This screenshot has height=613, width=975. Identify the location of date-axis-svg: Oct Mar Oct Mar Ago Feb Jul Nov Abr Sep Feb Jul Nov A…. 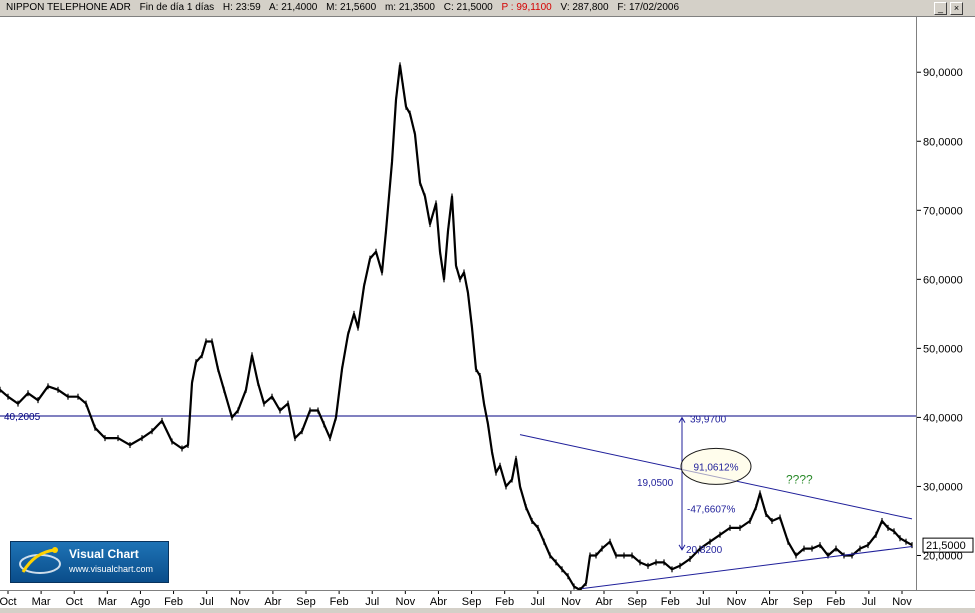
(456, 599).